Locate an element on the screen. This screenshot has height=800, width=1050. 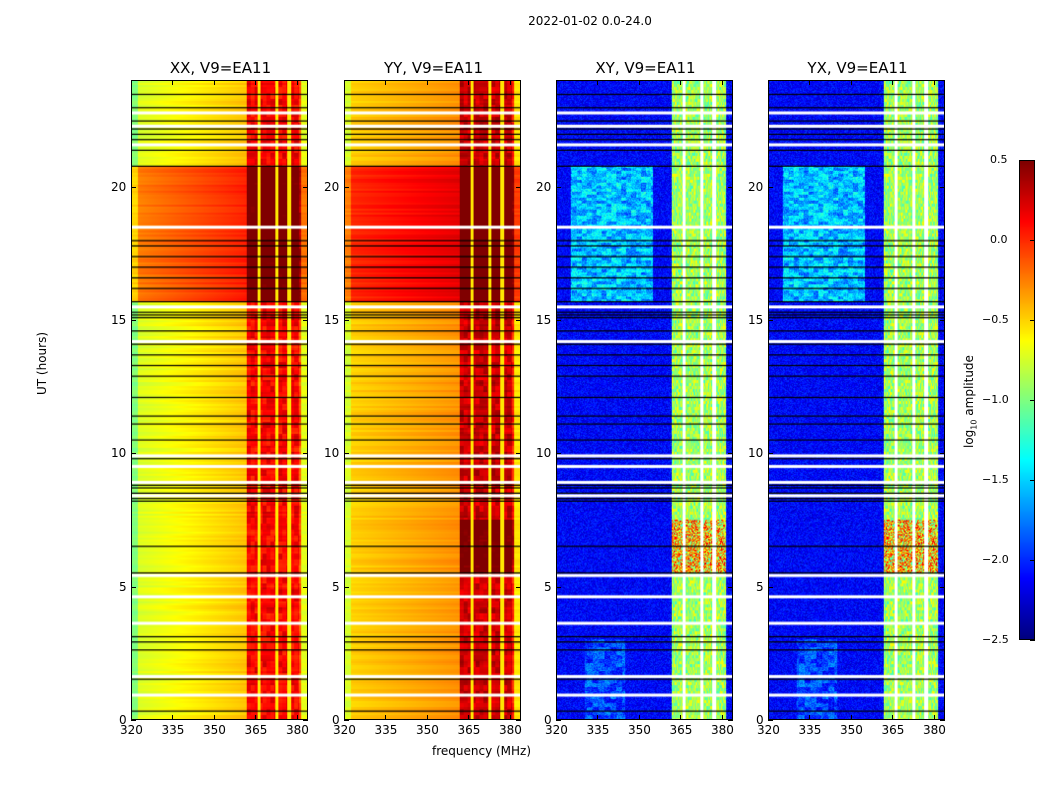
colorbar-gradient is located at coordinates (1027, 400).